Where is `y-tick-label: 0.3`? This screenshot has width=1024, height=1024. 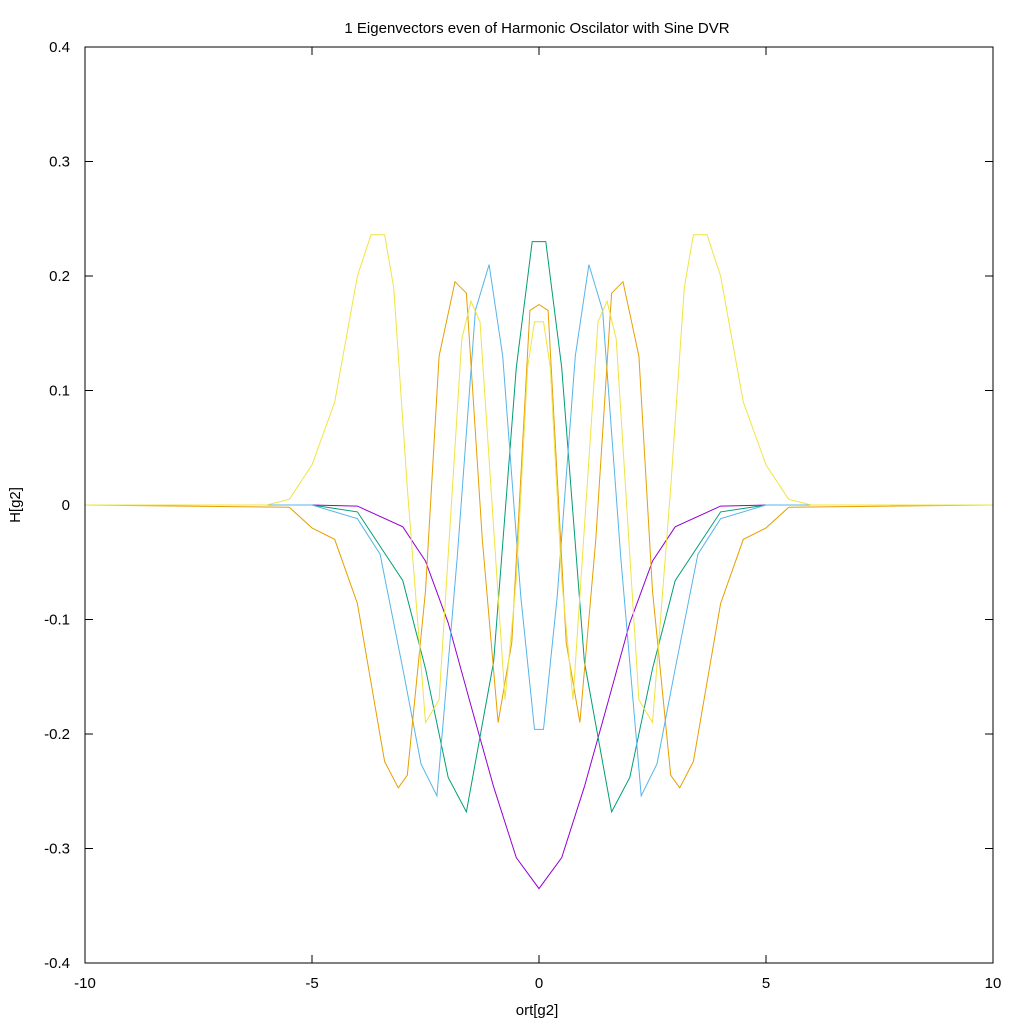
y-tick-label: 0.3 is located at coordinates (59, 162).